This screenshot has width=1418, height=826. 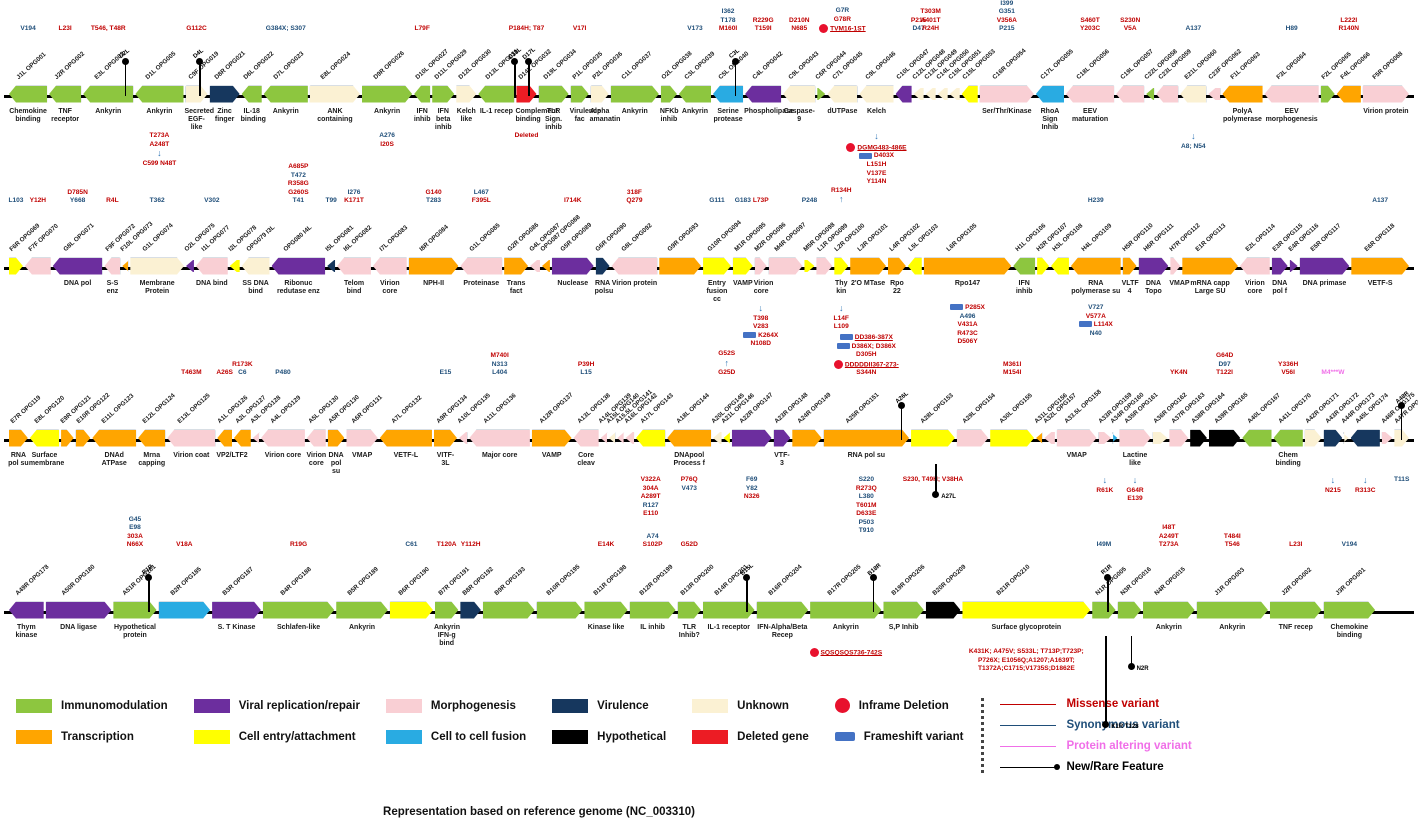 I want to click on legend-variant-item: Missense variant, so click(x=1095, y=704).